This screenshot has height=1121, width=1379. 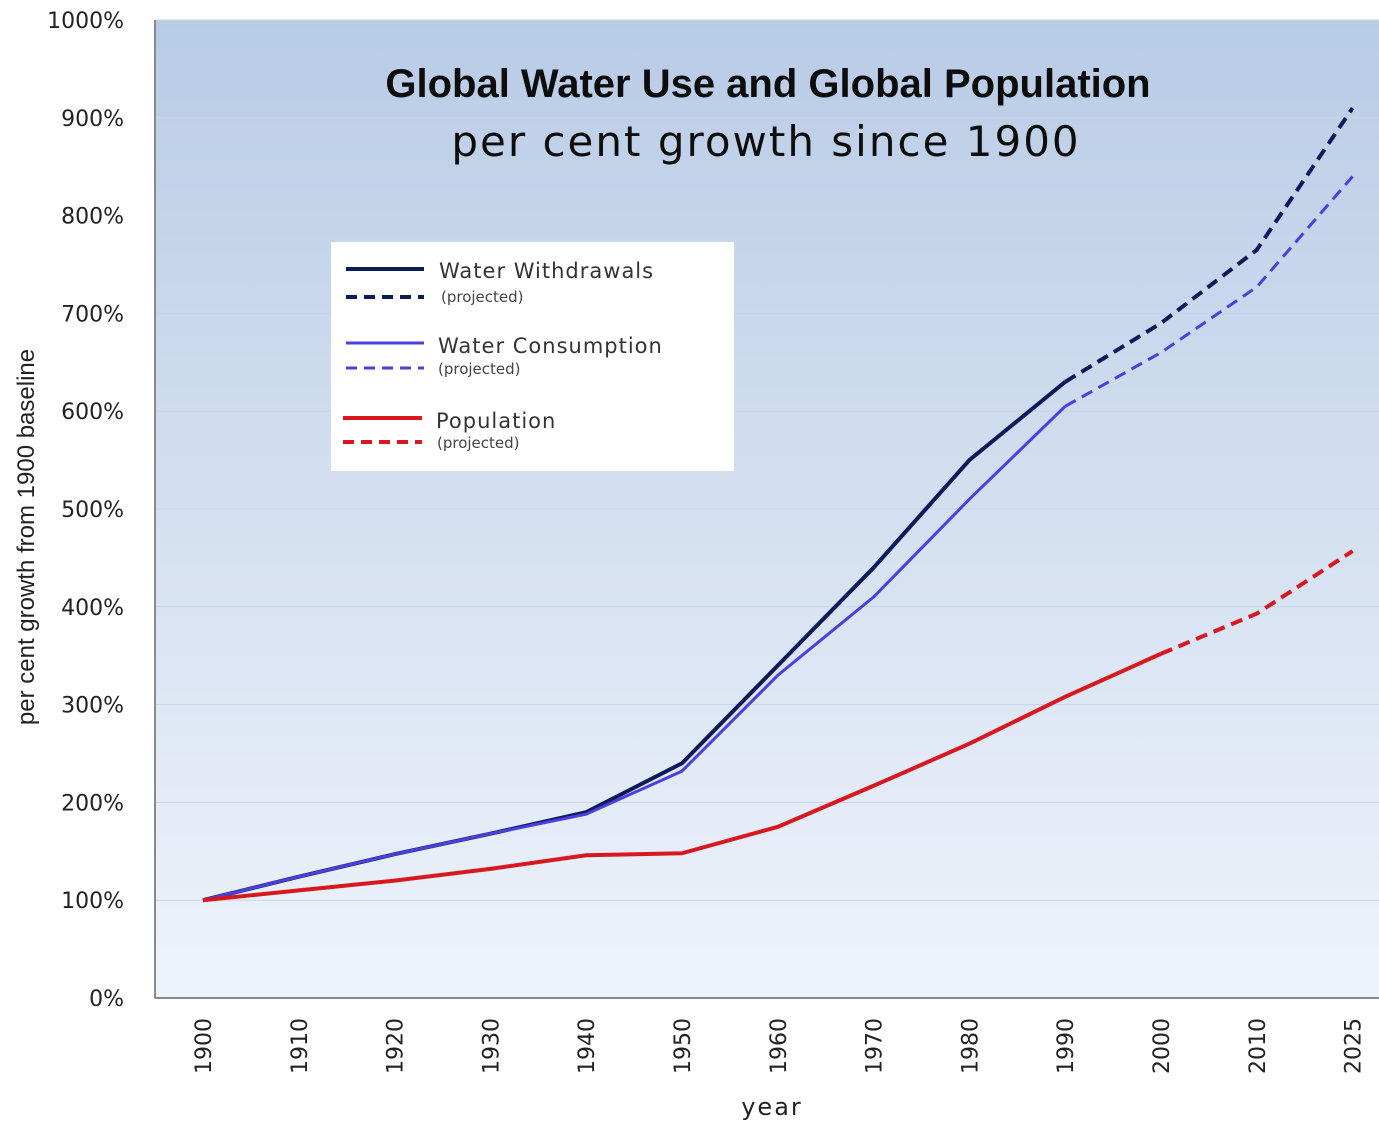 I want to click on x-tick-label: 1990, so click(x=1066, y=1046).